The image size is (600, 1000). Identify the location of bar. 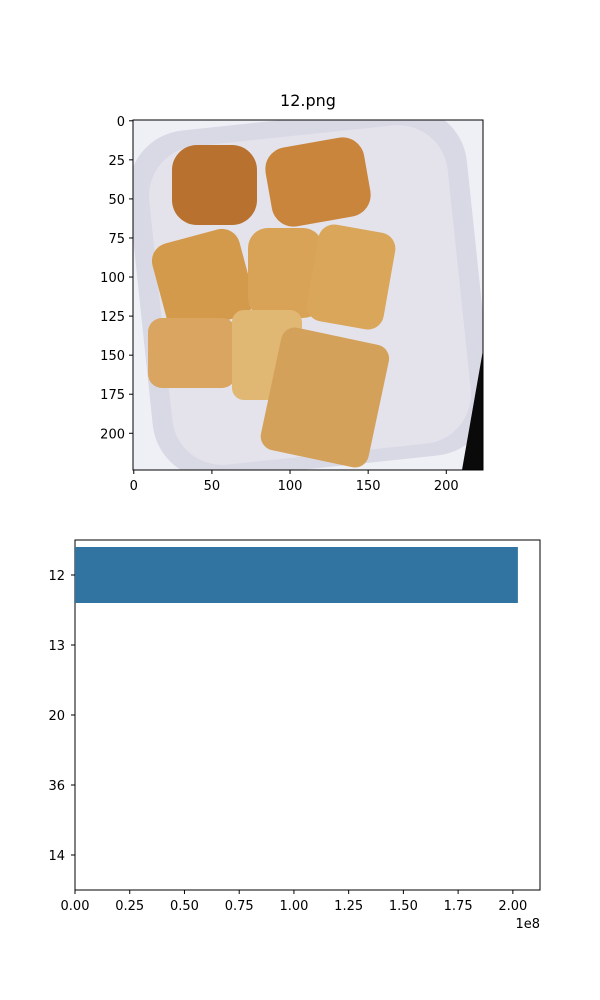
(296, 575).